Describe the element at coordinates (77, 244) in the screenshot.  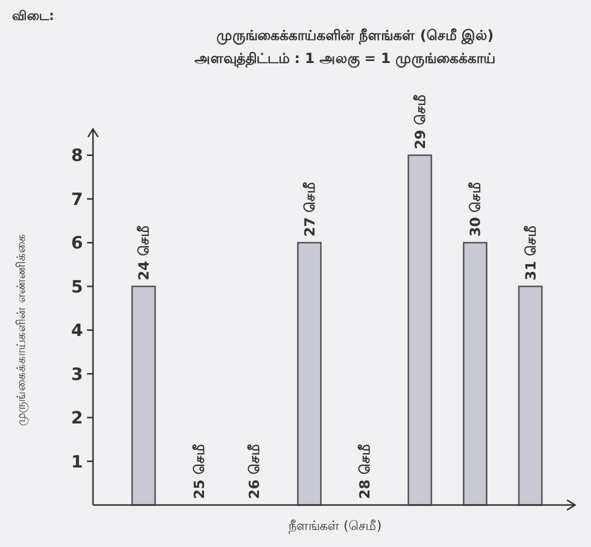
I see `y-tick-label: 6` at that location.